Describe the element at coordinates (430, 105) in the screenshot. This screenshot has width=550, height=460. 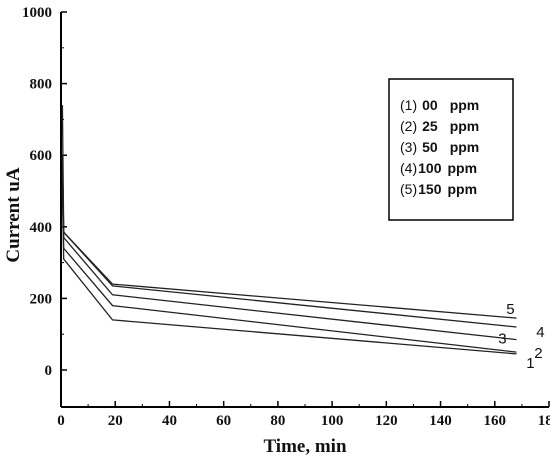
I see `legend-value: 00` at that location.